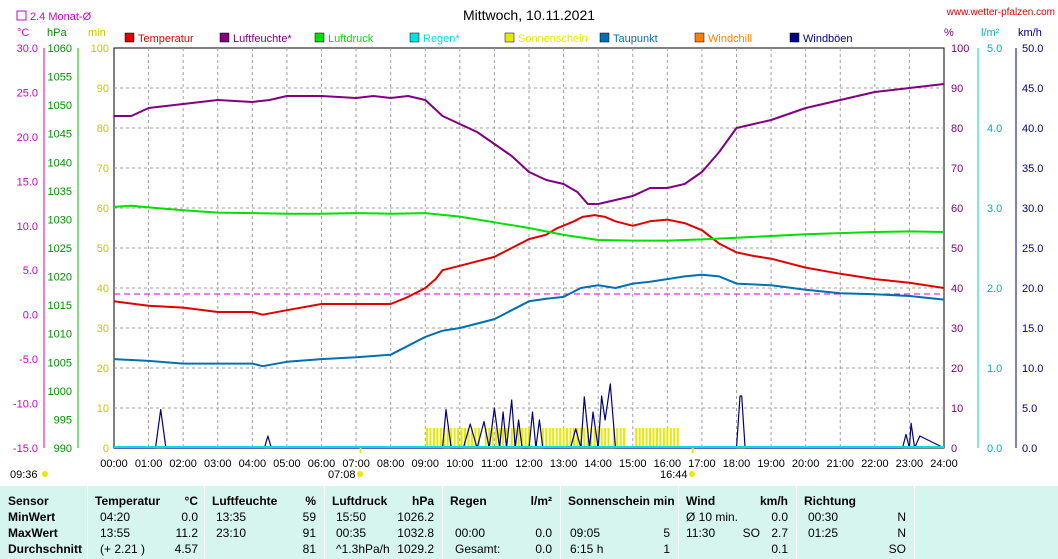 The height and width of the screenshot is (559, 1058). What do you see at coordinates (441, 39) in the screenshot?
I see `legend-label: Regen*` at bounding box center [441, 39].